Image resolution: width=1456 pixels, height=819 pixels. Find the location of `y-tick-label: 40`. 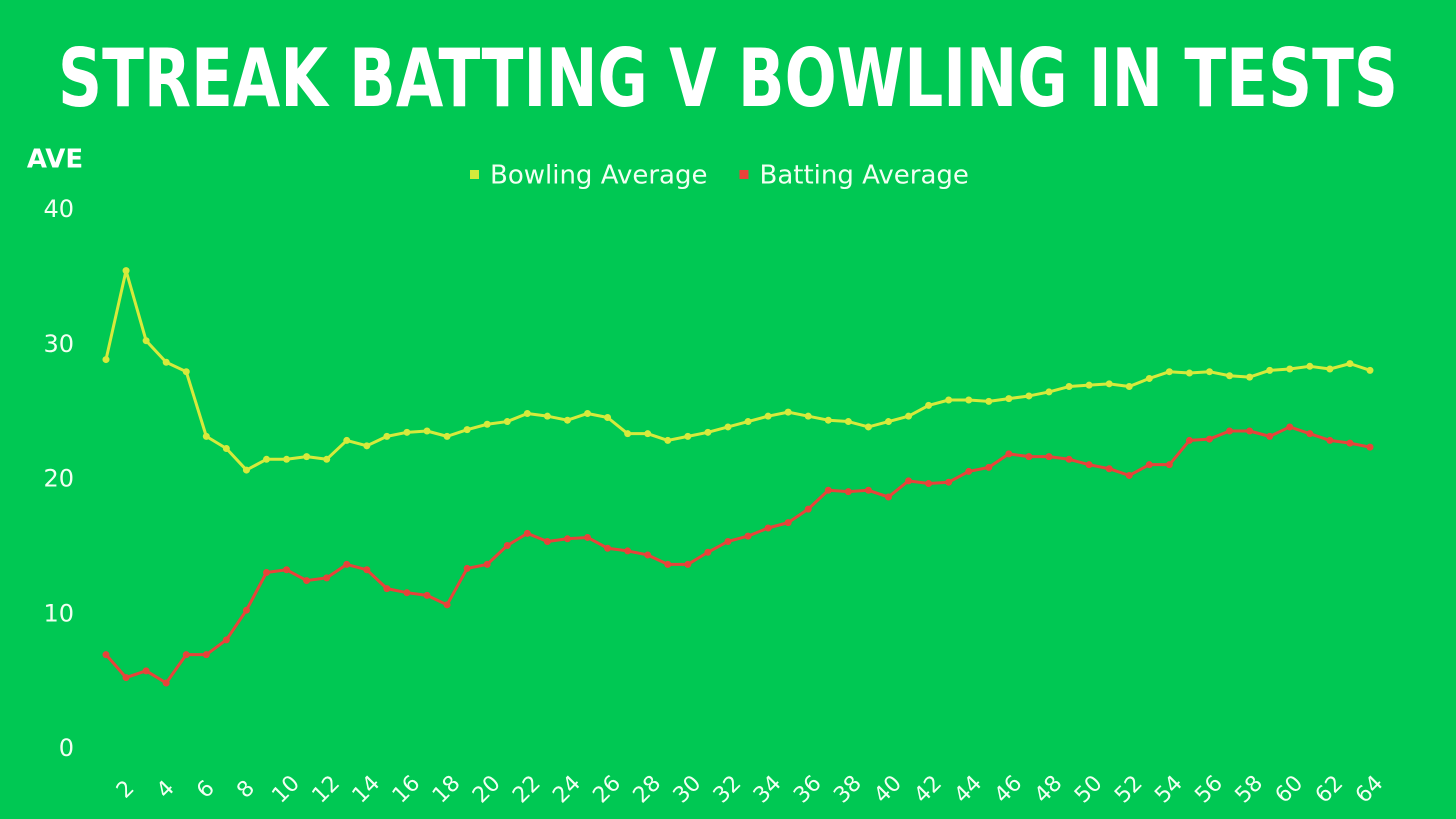

y-tick-label: 40 is located at coordinates (58, 209).